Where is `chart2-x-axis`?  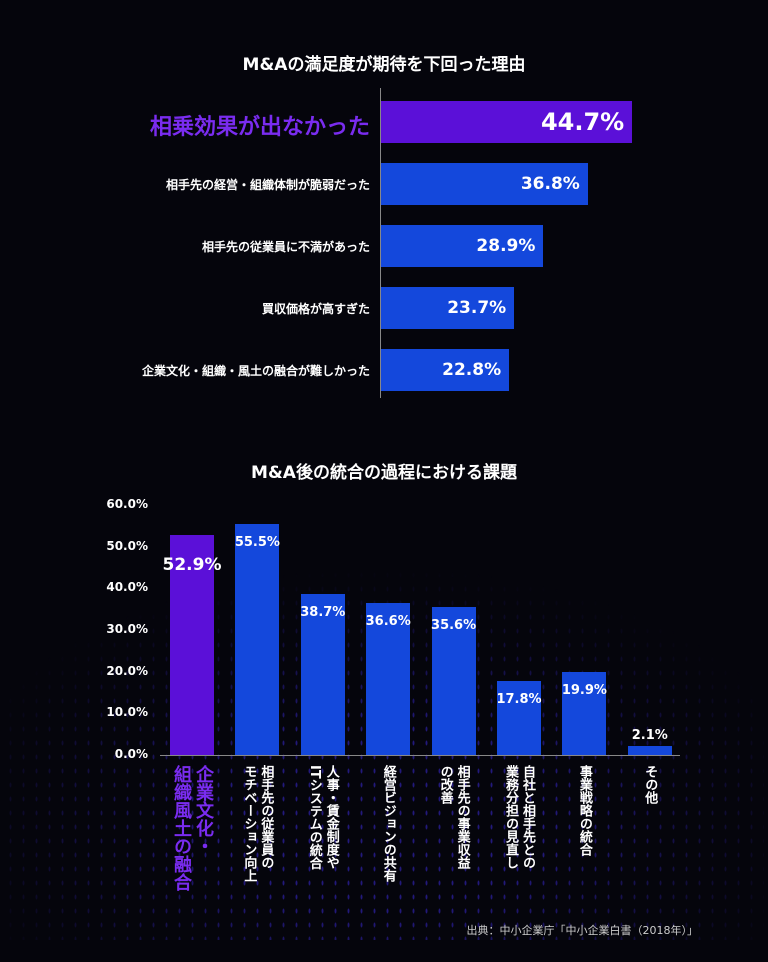 chart2-x-axis is located at coordinates (420, 755).